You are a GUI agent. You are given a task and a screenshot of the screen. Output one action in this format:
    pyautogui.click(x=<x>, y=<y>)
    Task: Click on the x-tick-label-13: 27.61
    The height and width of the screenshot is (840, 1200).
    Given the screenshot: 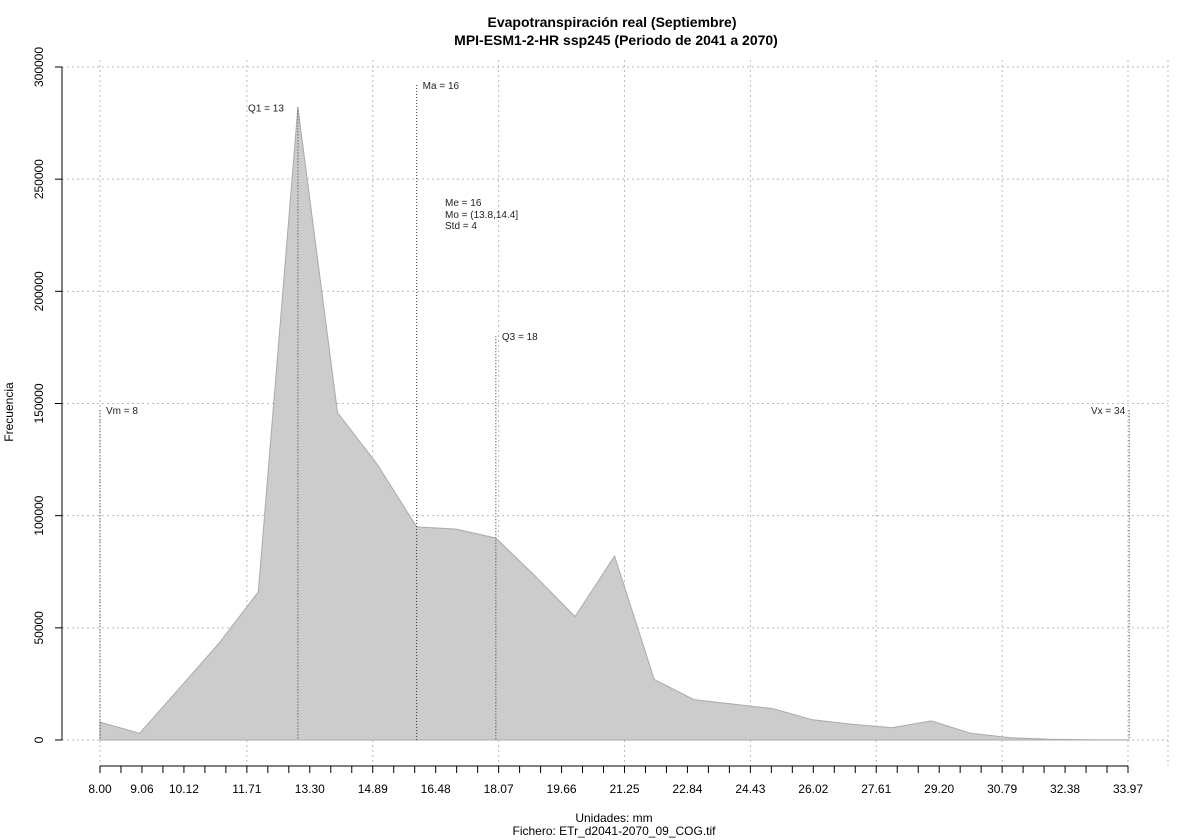 What is the action you would take?
    pyautogui.click(x=876, y=789)
    